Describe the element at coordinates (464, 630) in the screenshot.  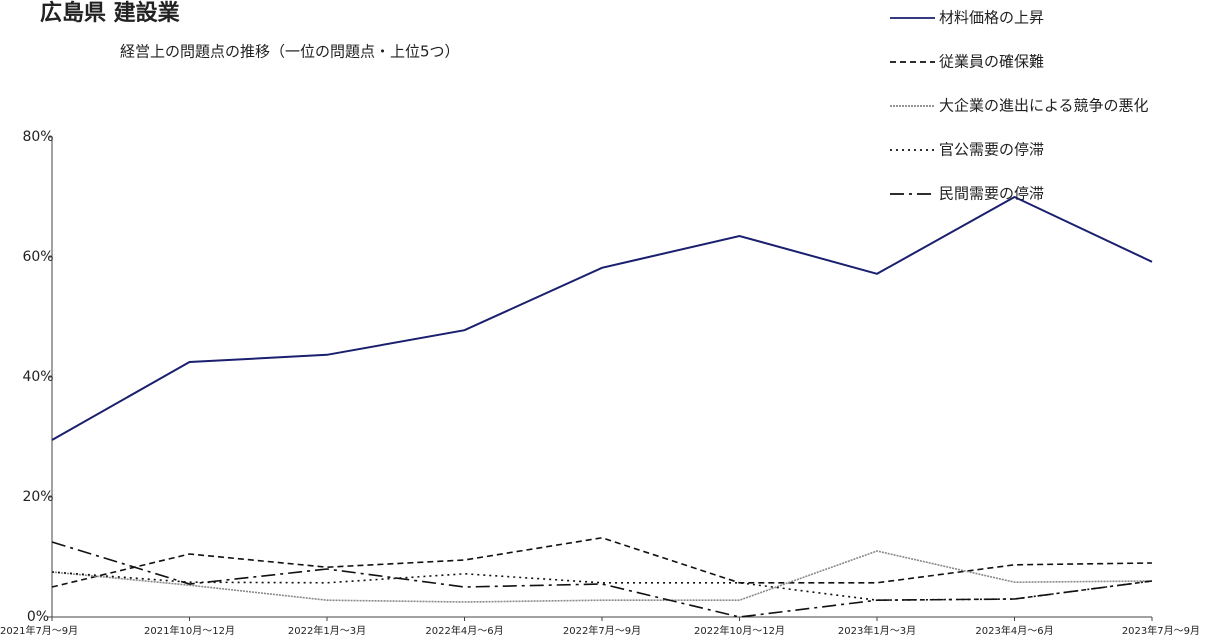
I see `x-tick-label: 2022年4月～6月` at that location.